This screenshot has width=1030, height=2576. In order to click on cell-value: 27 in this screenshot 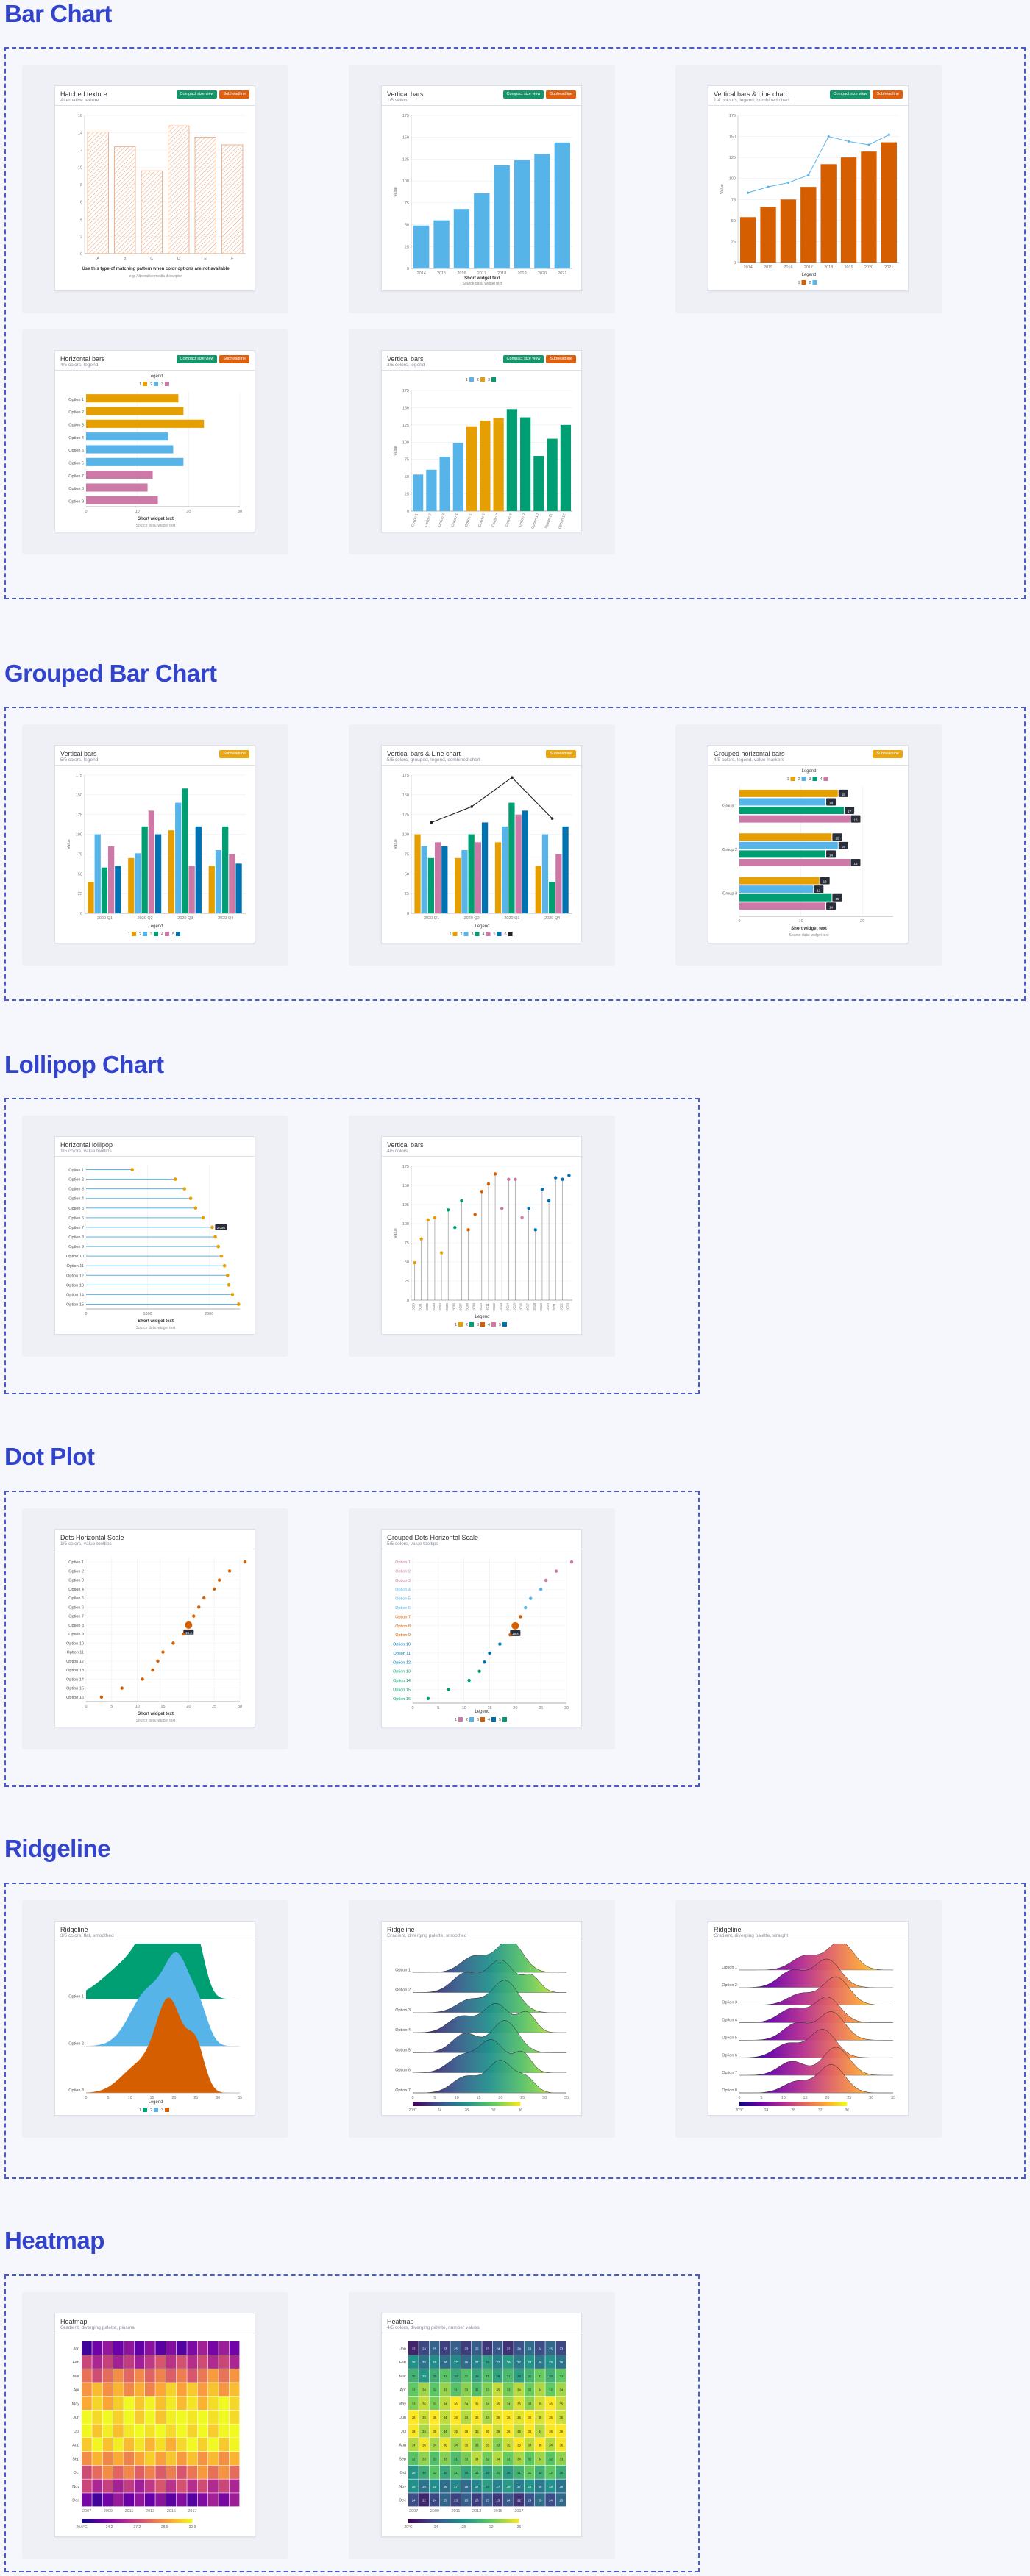, I will do `click(519, 2362)`.